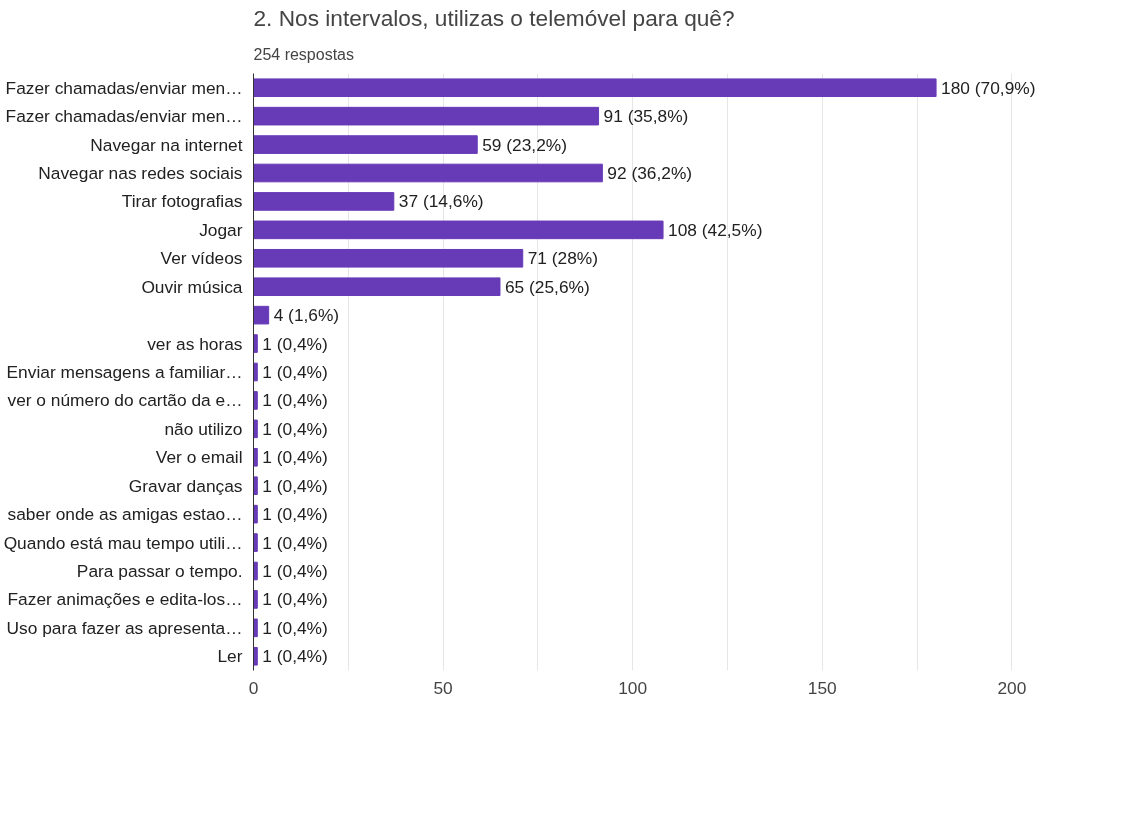 This screenshot has height=820, width=1131. What do you see at coordinates (166, 144) in the screenshot?
I see `y-tick-label: Navegar na internet` at bounding box center [166, 144].